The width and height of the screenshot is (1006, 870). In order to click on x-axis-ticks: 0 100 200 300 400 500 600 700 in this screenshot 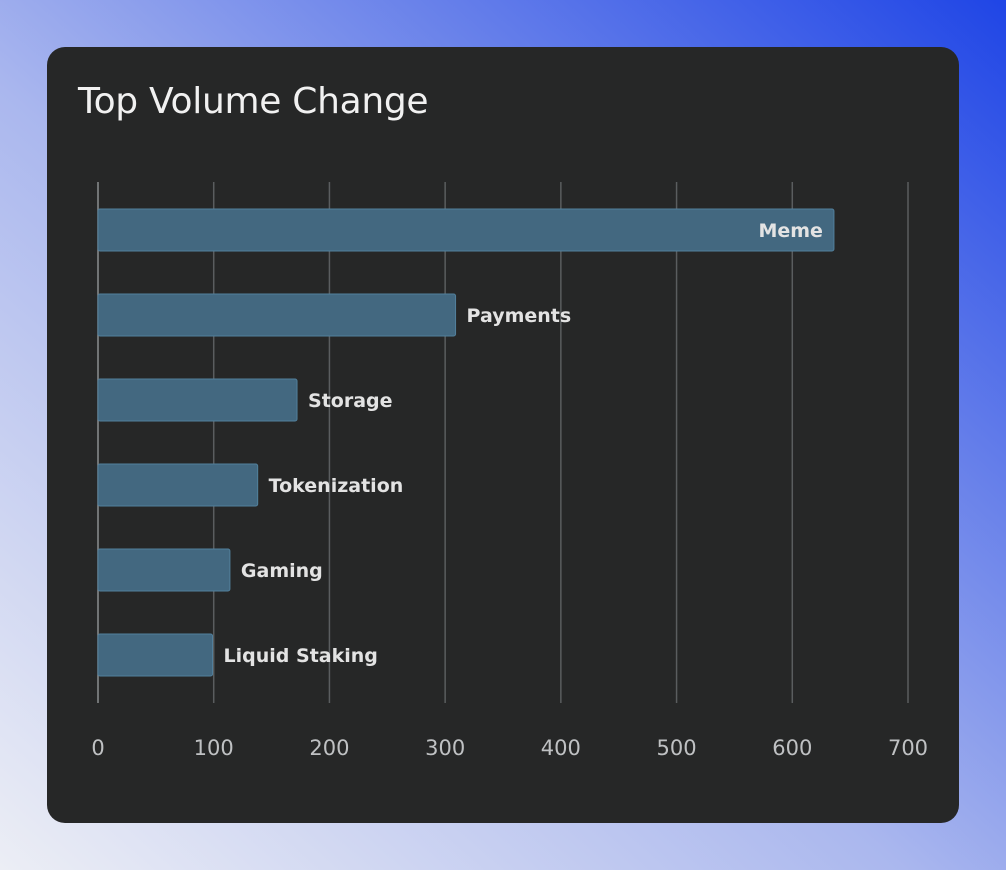, I will do `click(509, 748)`.